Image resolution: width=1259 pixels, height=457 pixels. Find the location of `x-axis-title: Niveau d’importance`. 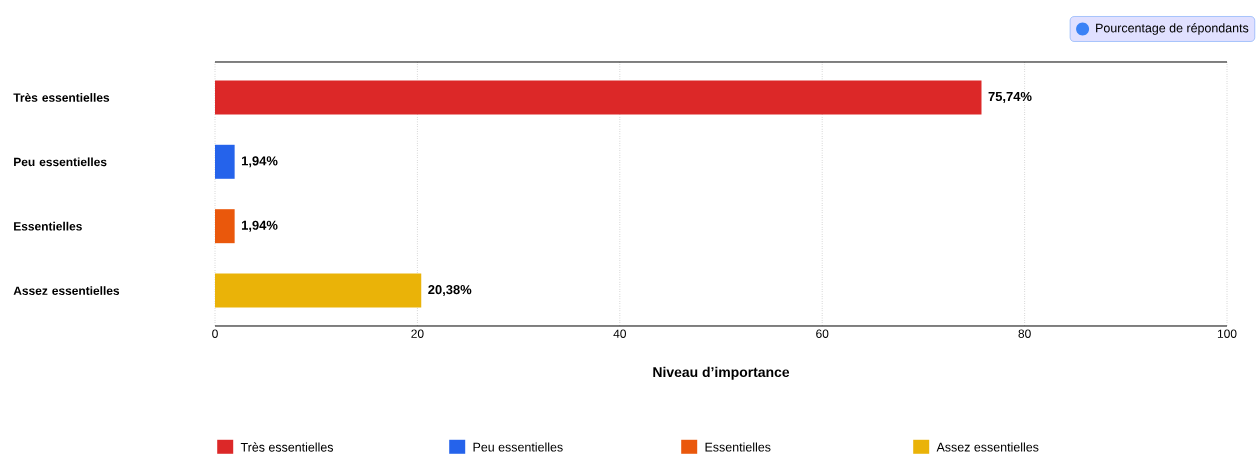

x-axis-title: Niveau d’importance is located at coordinates (721, 373).